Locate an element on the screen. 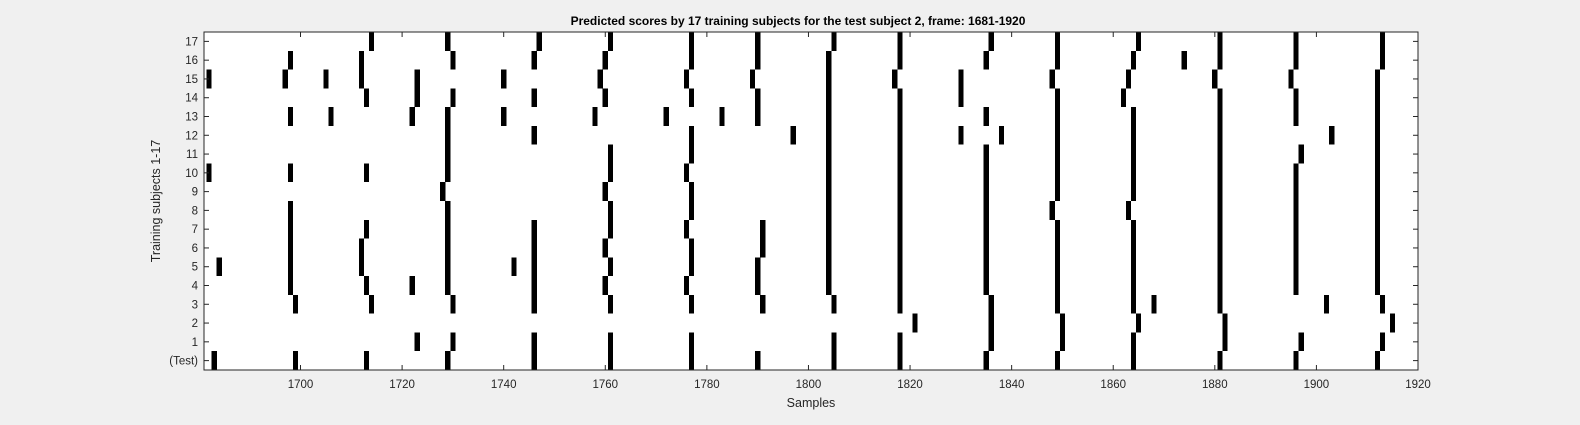 The image size is (1580, 425). y-tick-label: 1 is located at coordinates (195, 343).